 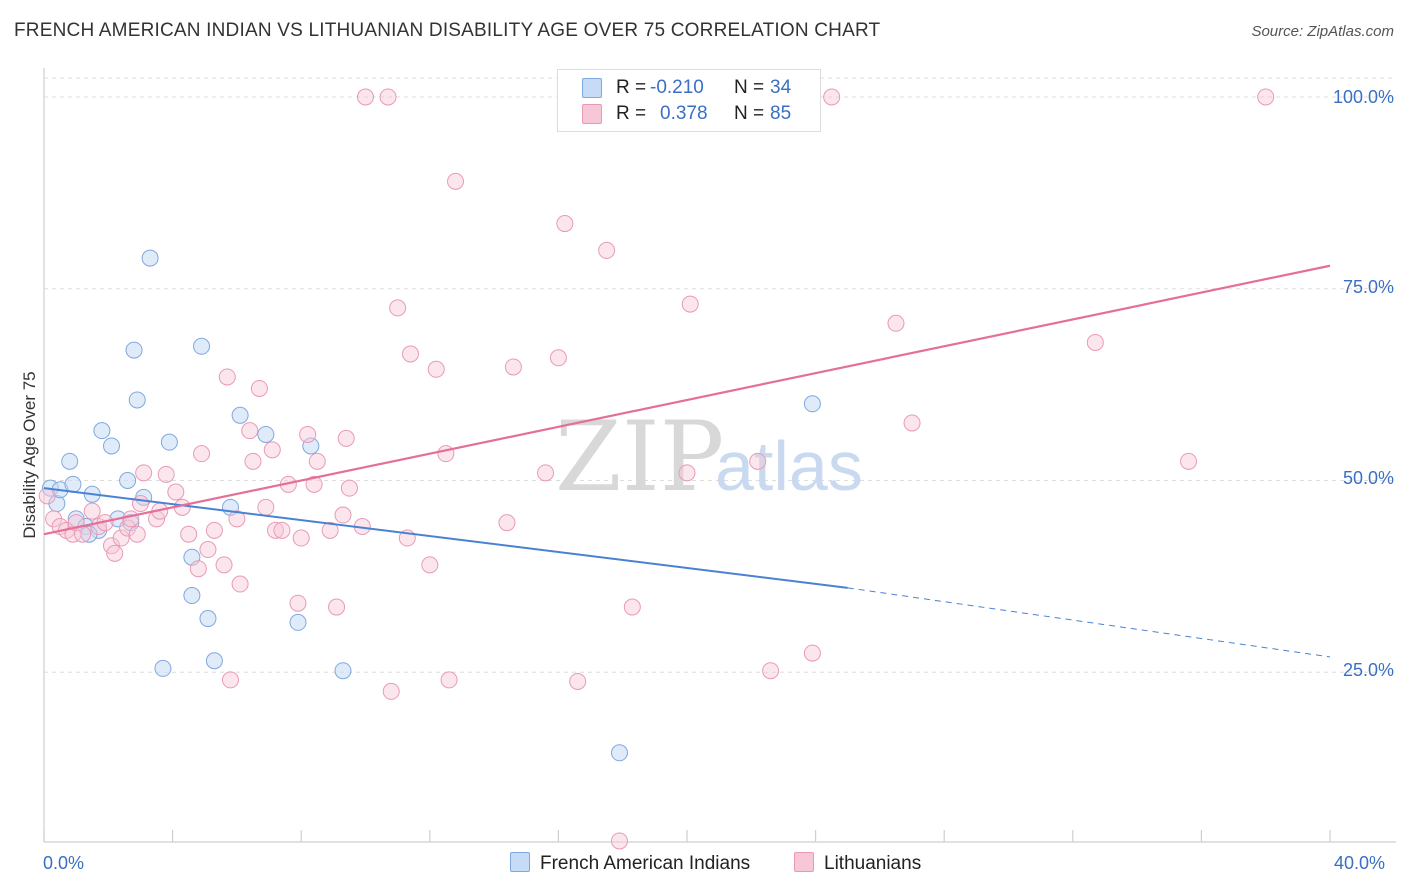 I want to click on legend-item-french-american-indians: French American Indians, so click(x=630, y=863).